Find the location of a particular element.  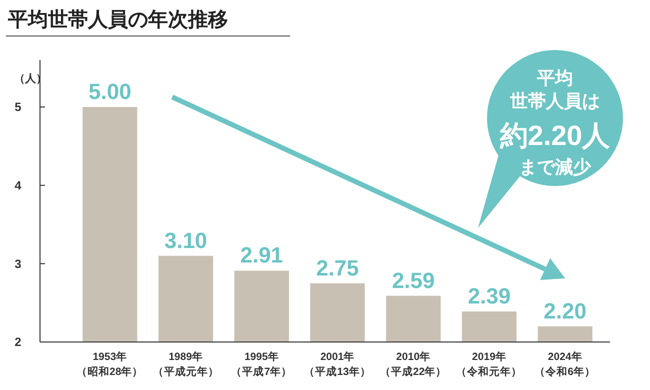

annotation: 世帯人員は is located at coordinates (554, 101).